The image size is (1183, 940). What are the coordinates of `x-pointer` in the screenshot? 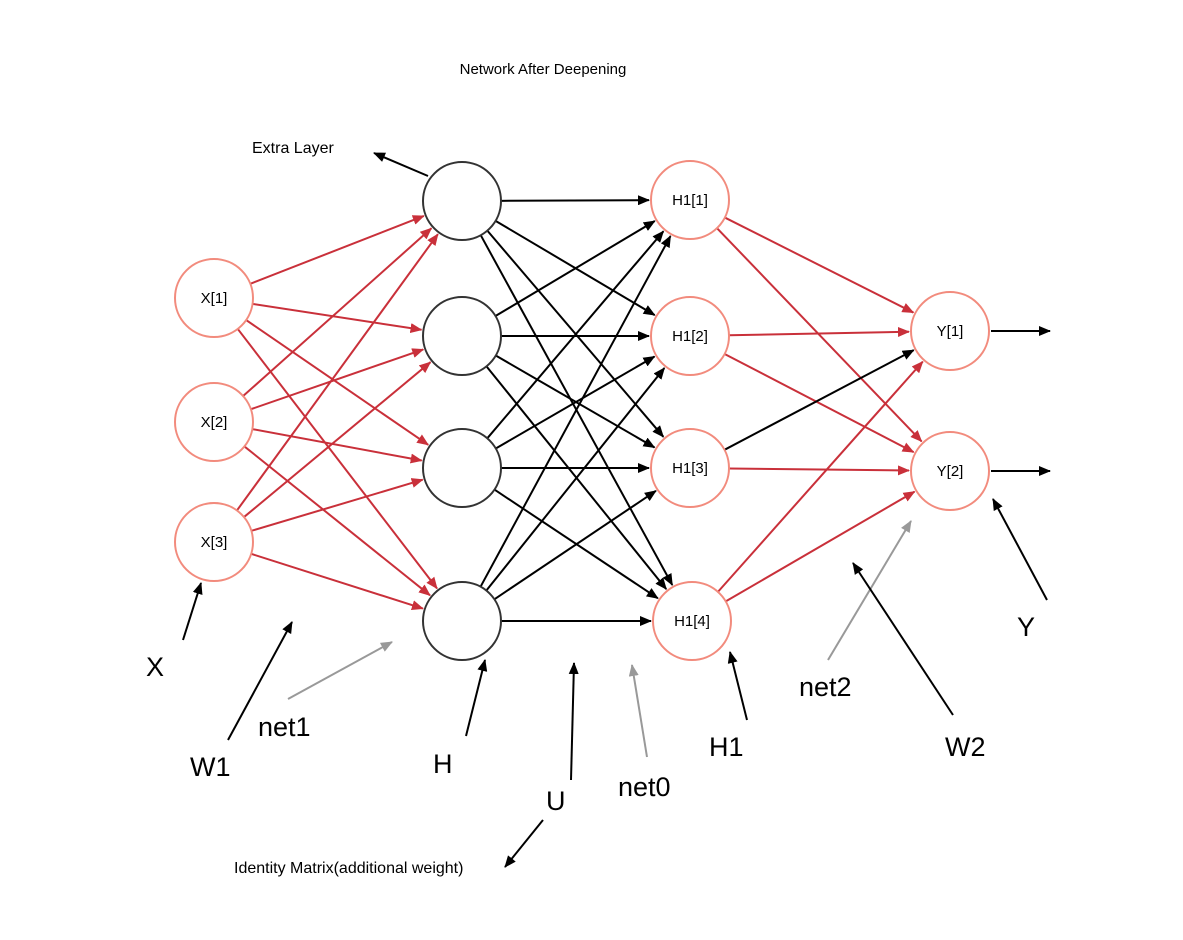 It's located at (192, 611).